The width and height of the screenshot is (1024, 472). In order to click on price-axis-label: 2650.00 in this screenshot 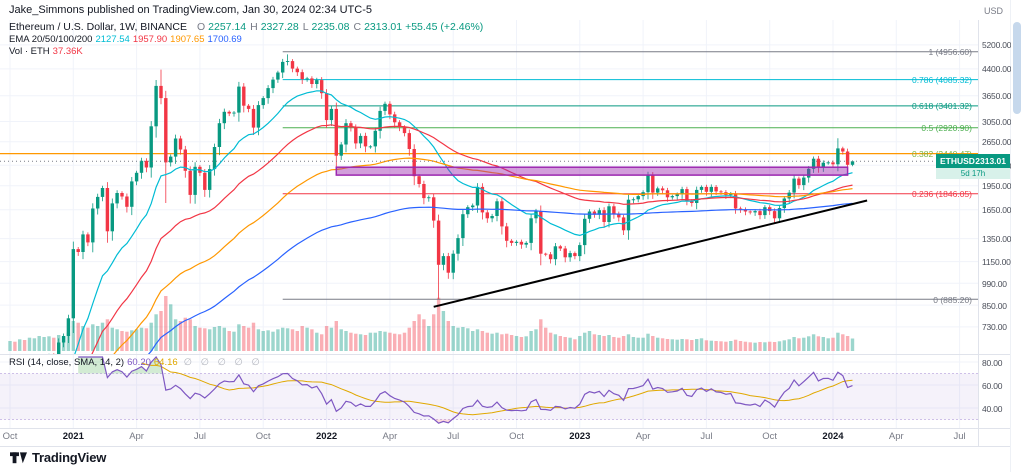, I will do `click(997, 142)`.